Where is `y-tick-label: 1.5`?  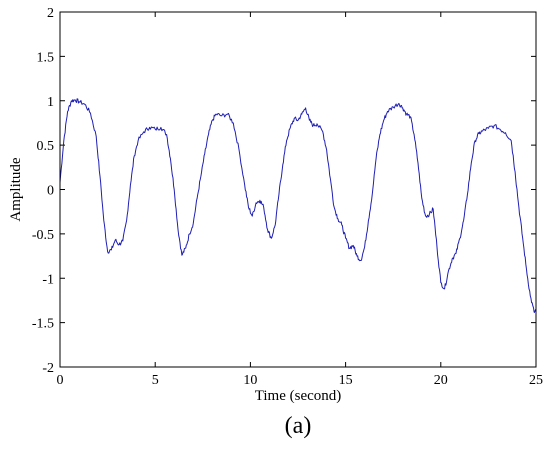
y-tick-label: 1.5 is located at coordinates (46, 57).